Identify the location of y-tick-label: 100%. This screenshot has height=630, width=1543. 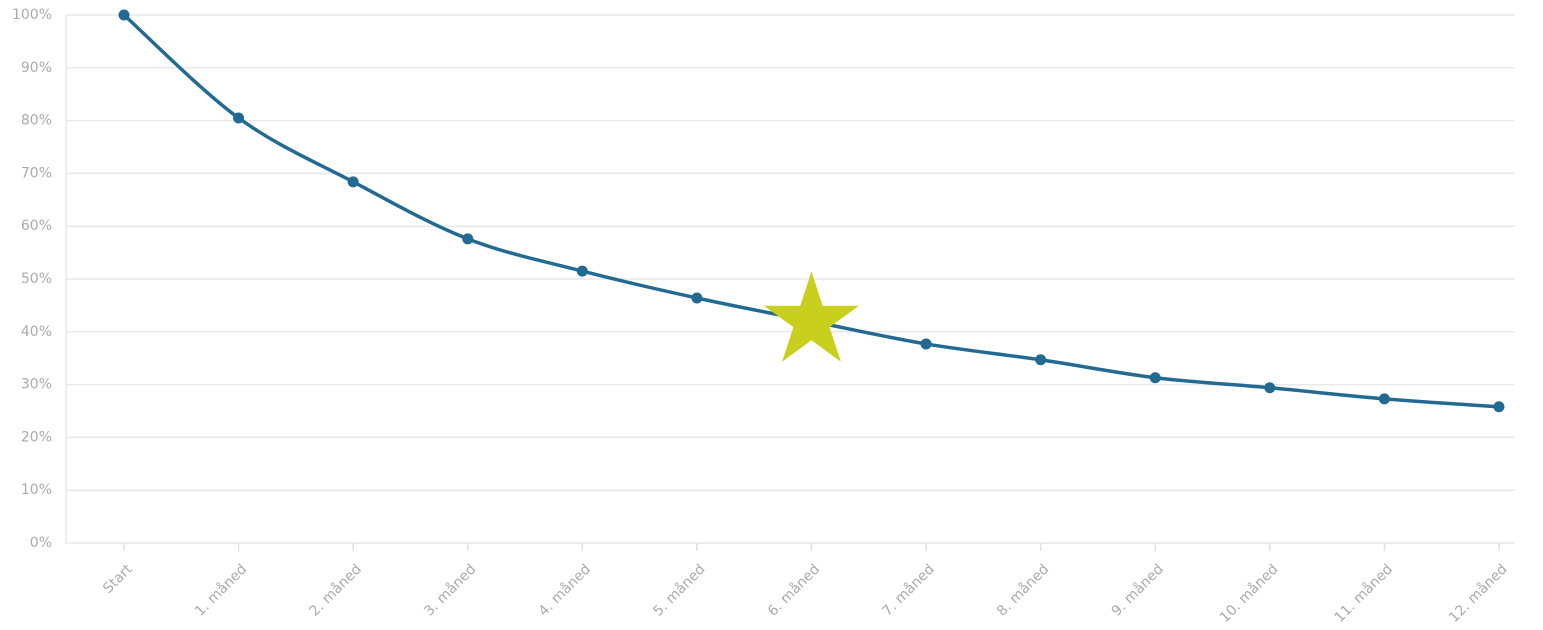
(32, 15).